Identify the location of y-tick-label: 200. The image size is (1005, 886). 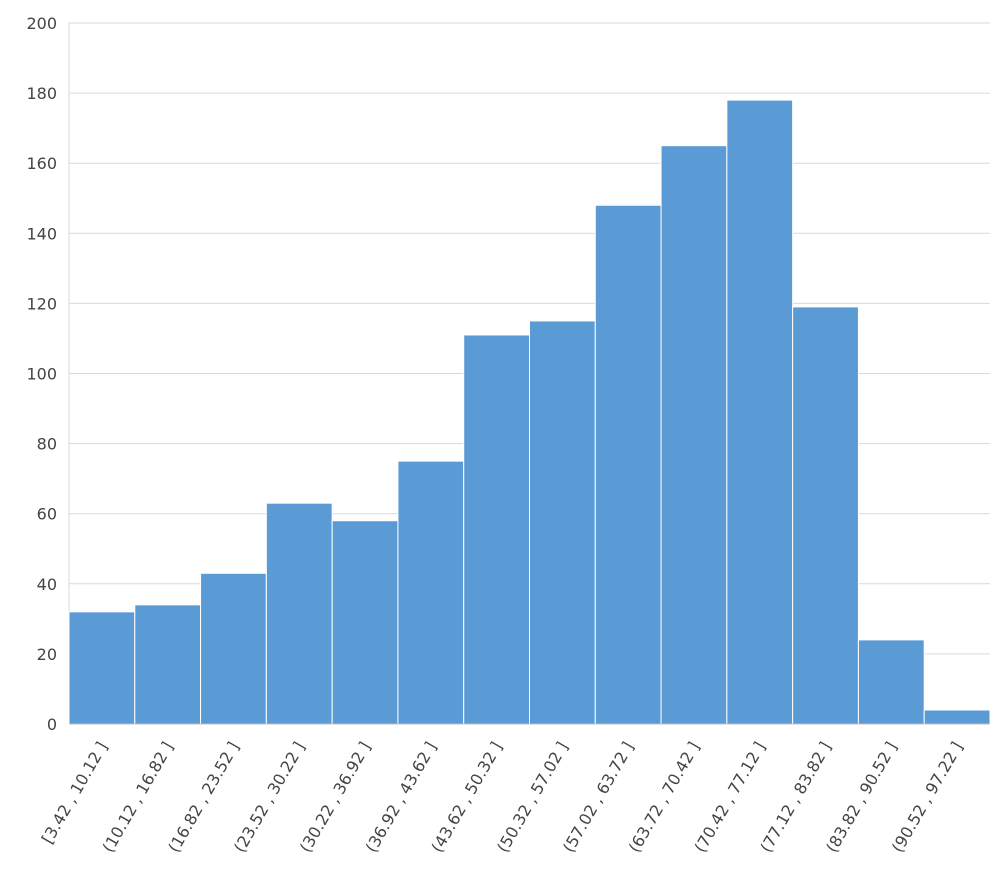
(41, 23).